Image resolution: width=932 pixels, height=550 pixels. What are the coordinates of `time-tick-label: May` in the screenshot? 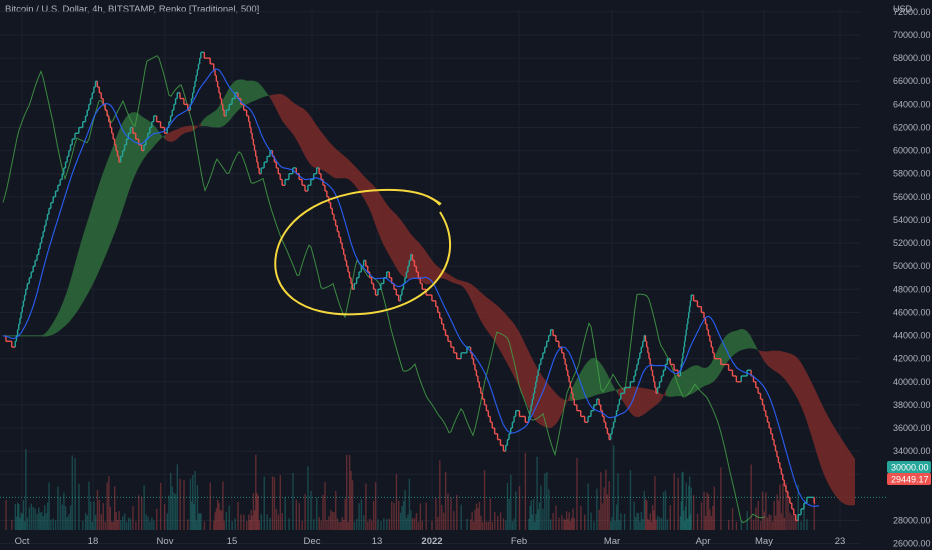 It's located at (764, 541).